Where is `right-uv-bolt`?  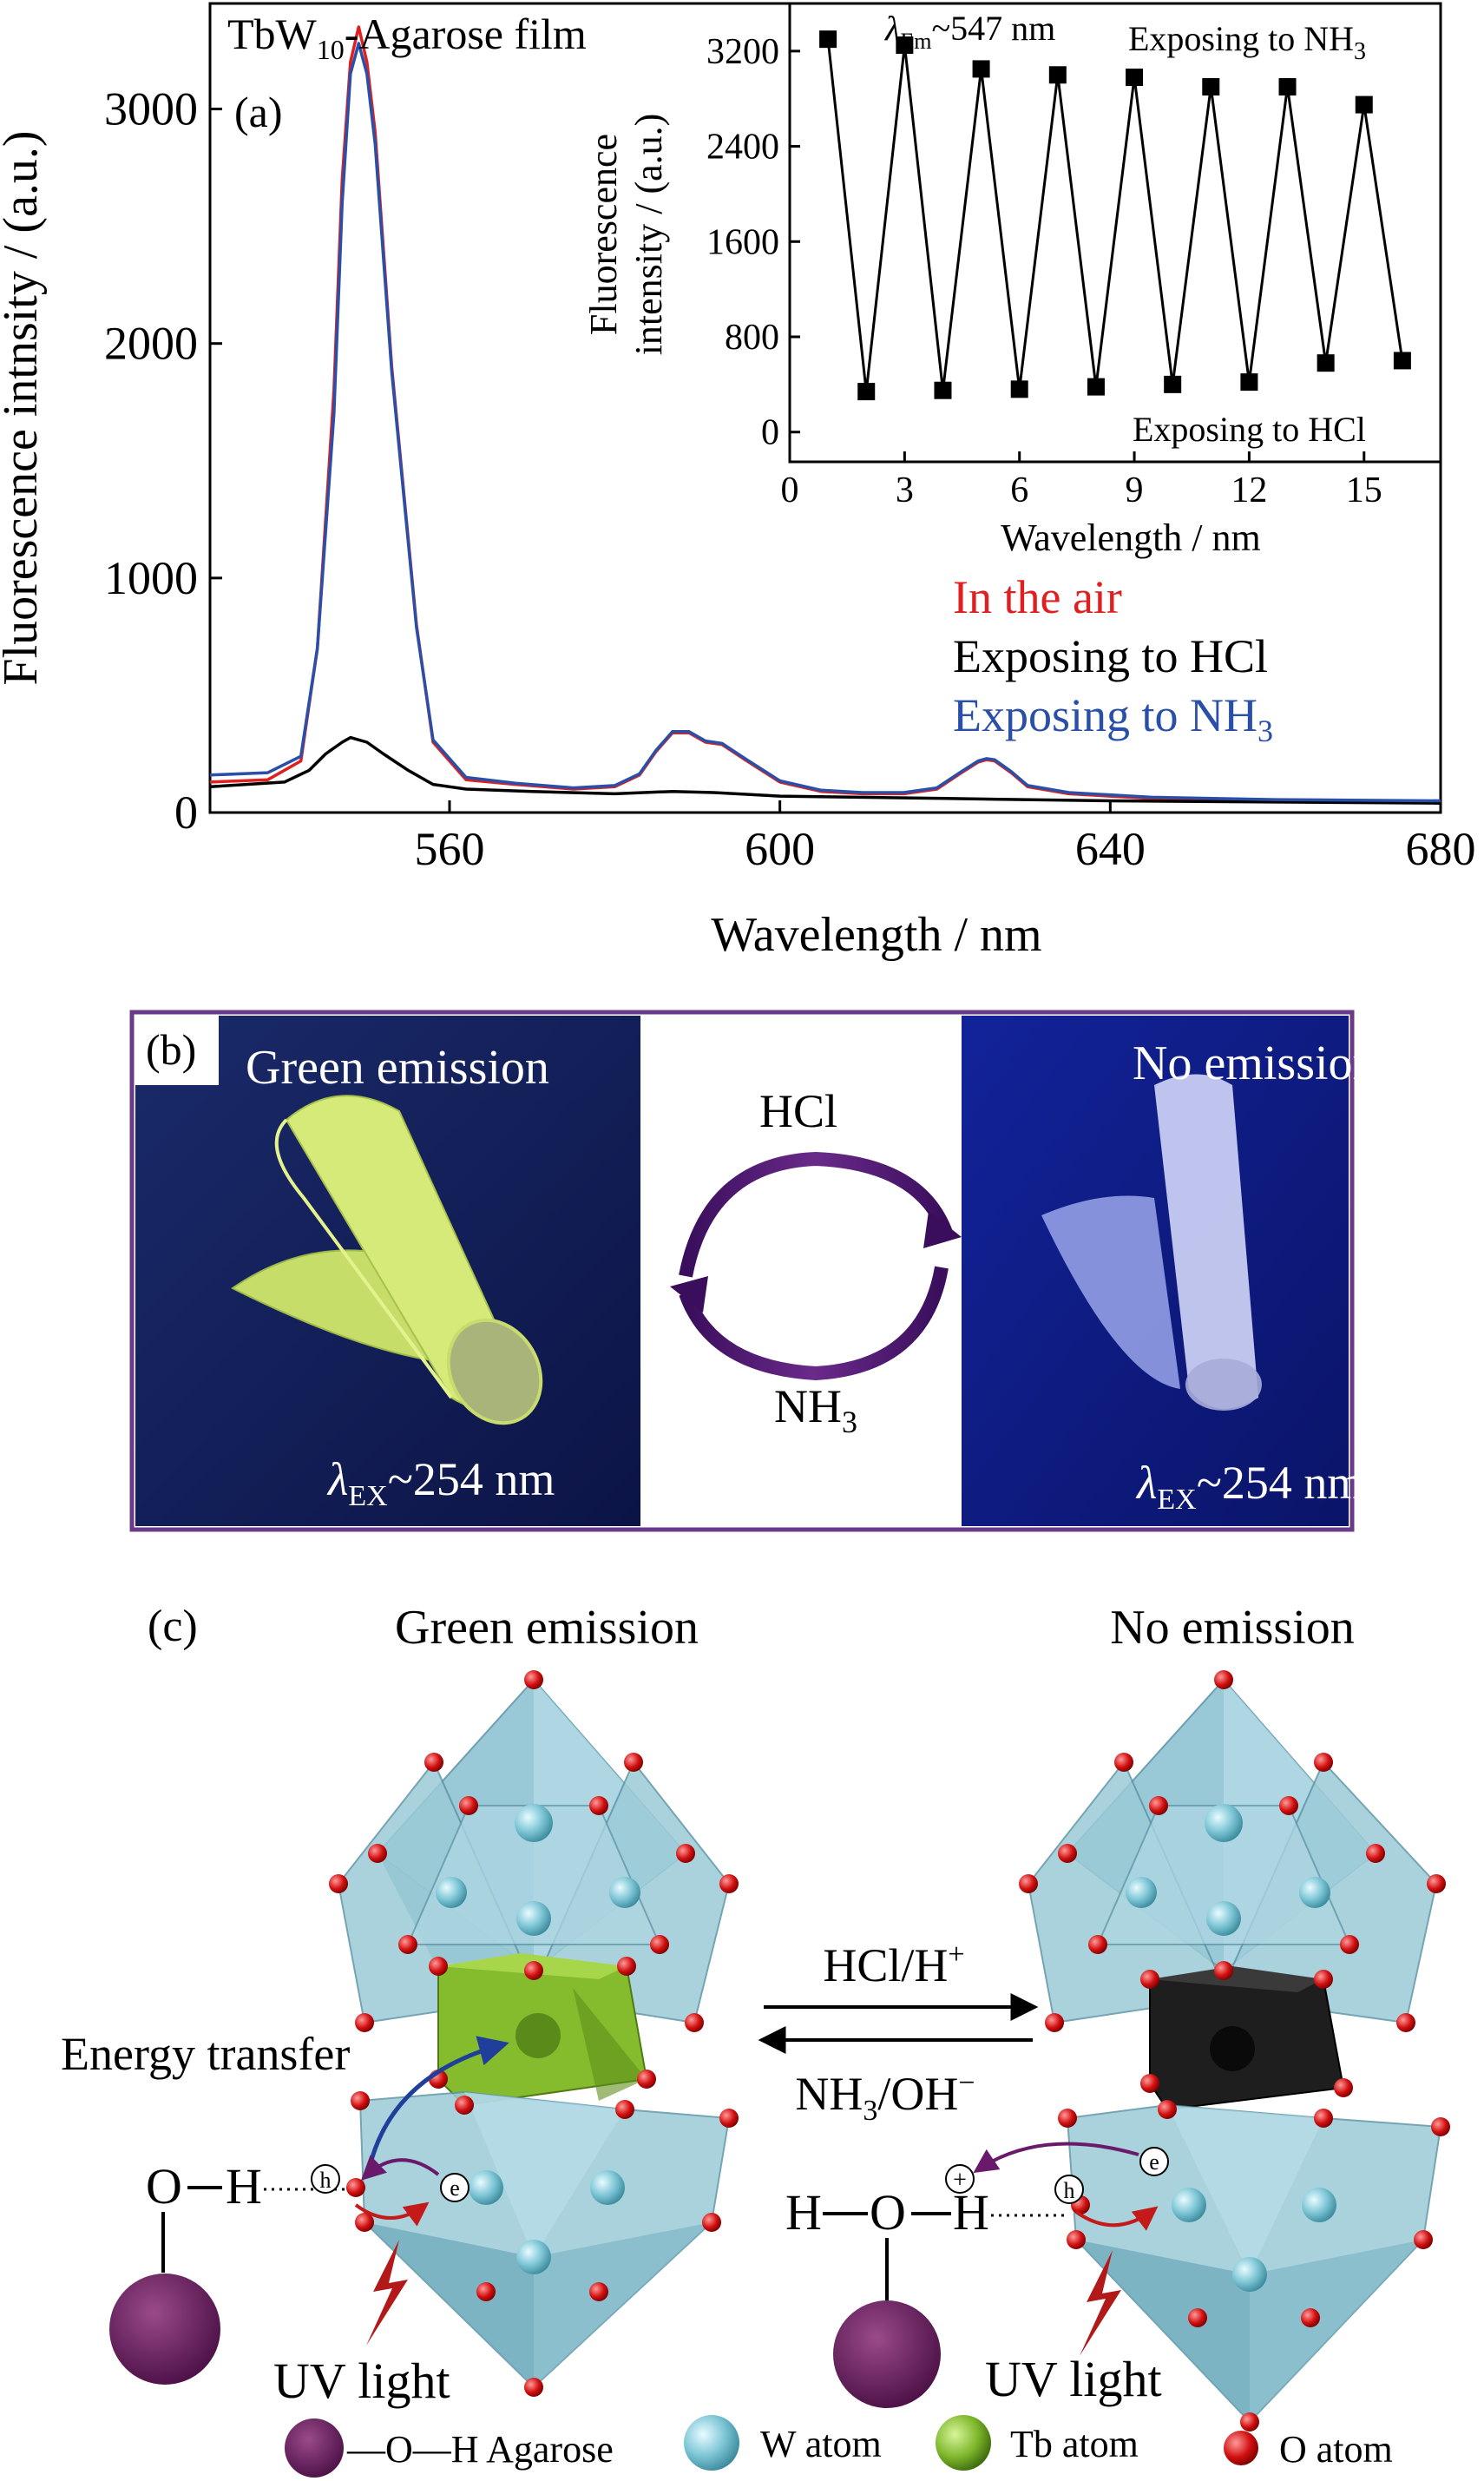 right-uv-bolt is located at coordinates (1100, 2303).